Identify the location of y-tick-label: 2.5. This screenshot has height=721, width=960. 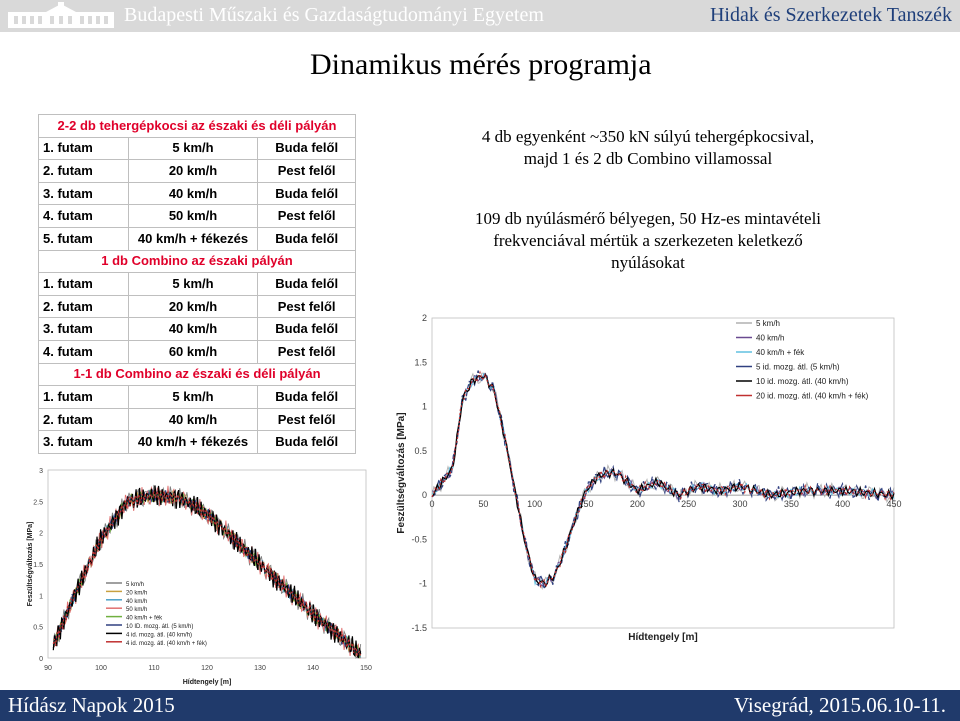
(38, 502).